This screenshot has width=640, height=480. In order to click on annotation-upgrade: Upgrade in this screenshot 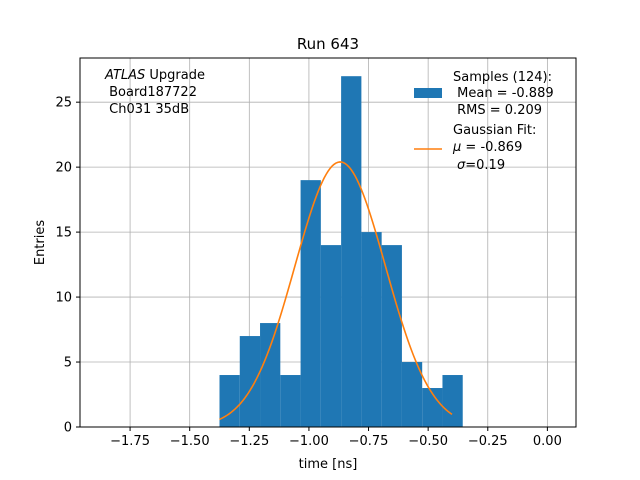, I will do `click(175, 75)`.